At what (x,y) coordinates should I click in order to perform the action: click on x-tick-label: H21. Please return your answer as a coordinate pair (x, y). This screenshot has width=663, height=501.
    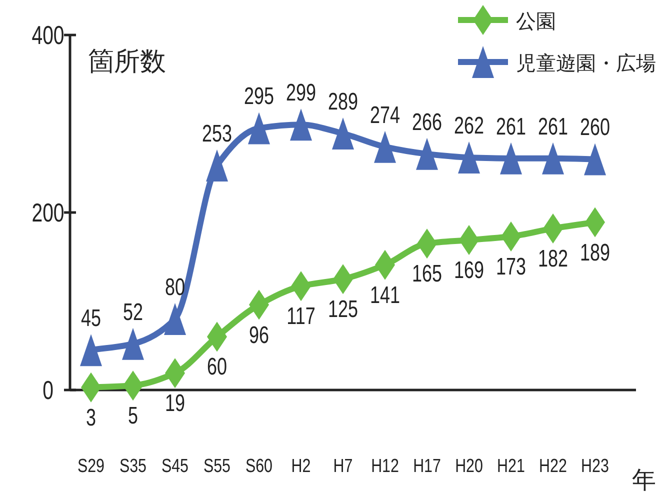
    Looking at the image, I should click on (511, 465).